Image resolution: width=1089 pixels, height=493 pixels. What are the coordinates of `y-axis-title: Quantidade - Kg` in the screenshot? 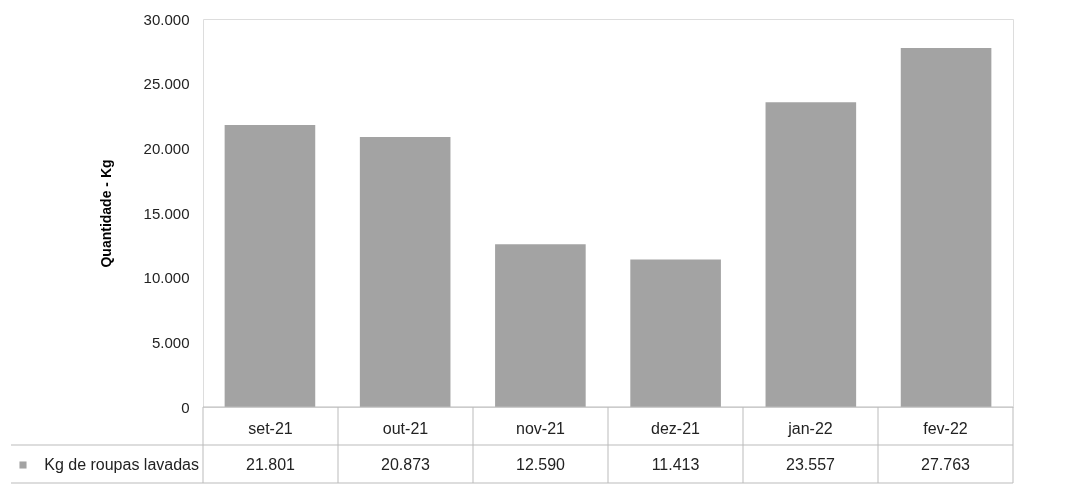 It's located at (105, 213).